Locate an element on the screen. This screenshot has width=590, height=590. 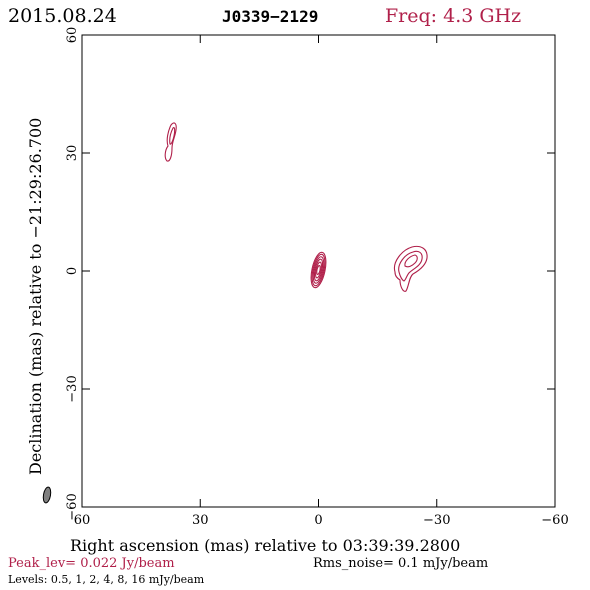
source-name: J0339−2129 is located at coordinates (270, 16).